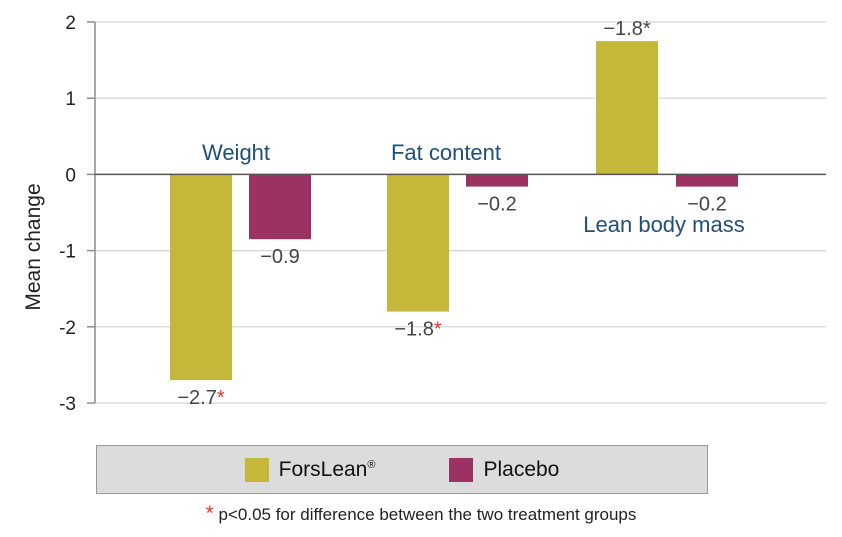 The height and width of the screenshot is (537, 842). I want to click on y-tick-label: 0, so click(70, 175).